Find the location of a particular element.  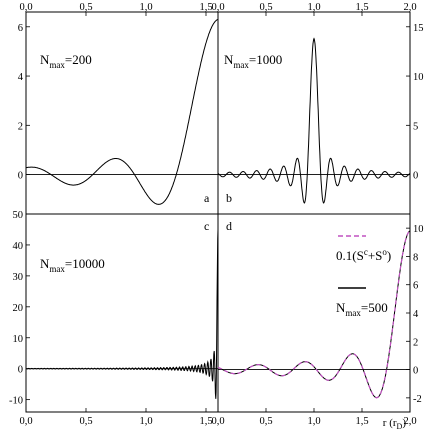

nmax-annotation-c: Nmax=10000 is located at coordinates (72, 265).